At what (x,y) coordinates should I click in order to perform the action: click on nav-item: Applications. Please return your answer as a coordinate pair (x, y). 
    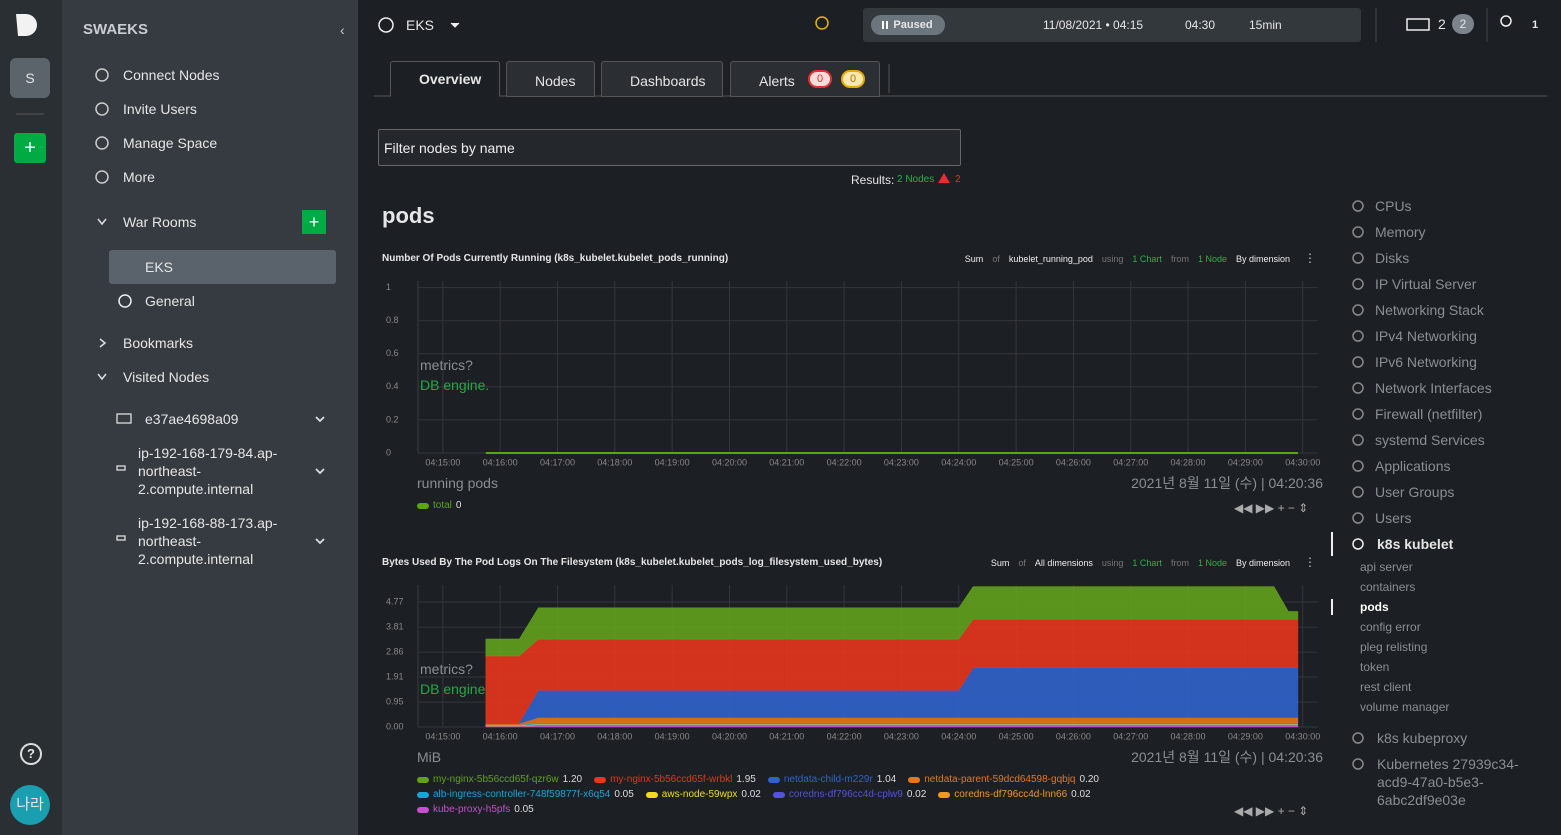
    Looking at the image, I should click on (1413, 466).